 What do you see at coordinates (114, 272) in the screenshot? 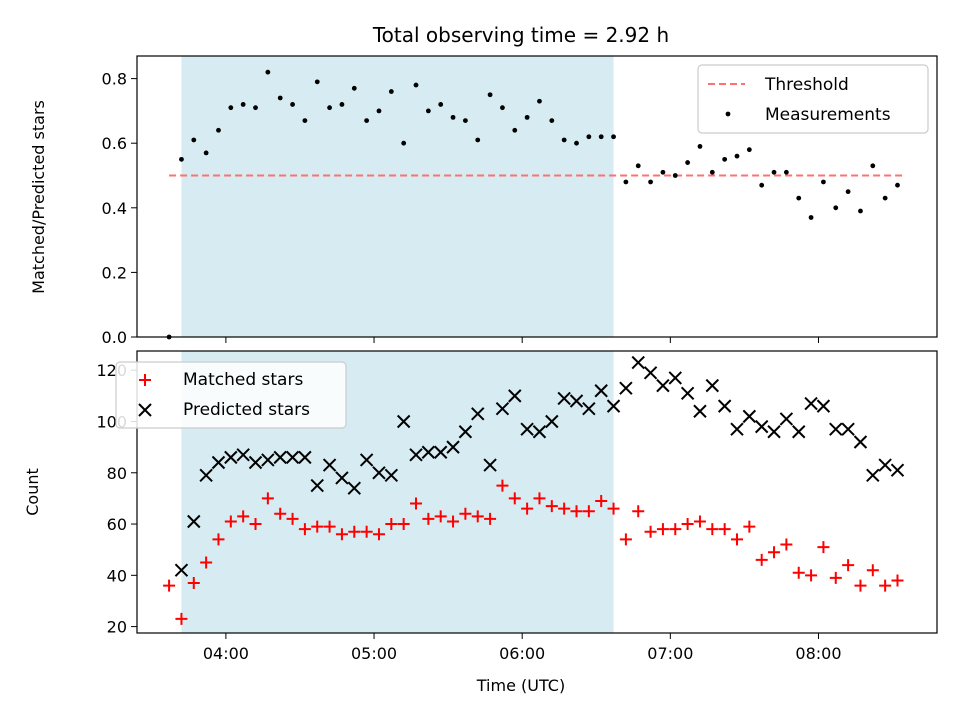
I see `top-y-tick-label: 0.2` at bounding box center [114, 272].